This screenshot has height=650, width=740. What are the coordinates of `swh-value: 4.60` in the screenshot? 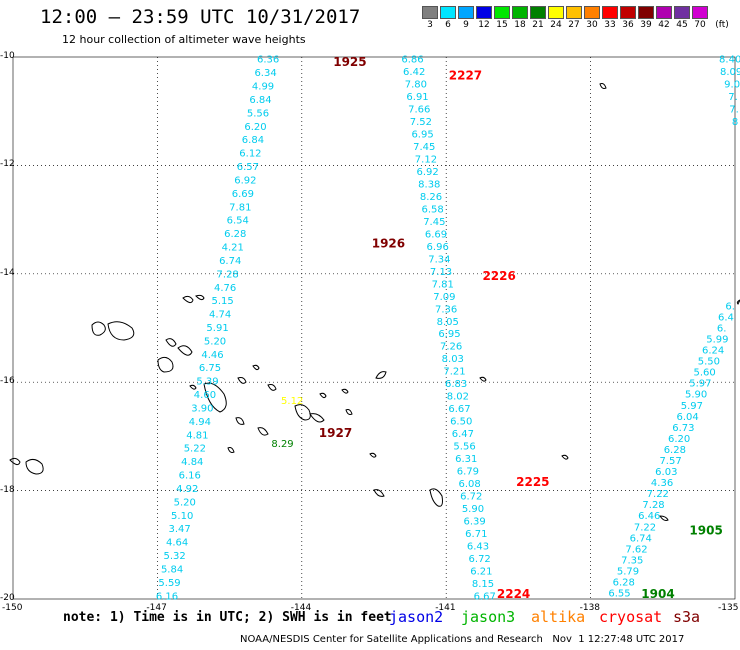 It's located at (205, 395).